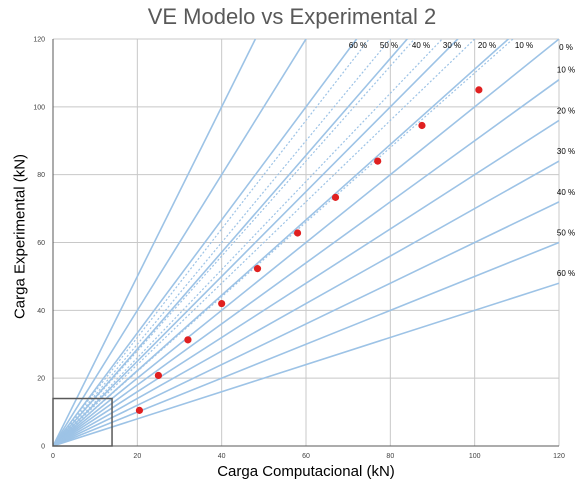 The width and height of the screenshot is (584, 483). I want to click on deviation-label-below: 50 %, so click(566, 233).